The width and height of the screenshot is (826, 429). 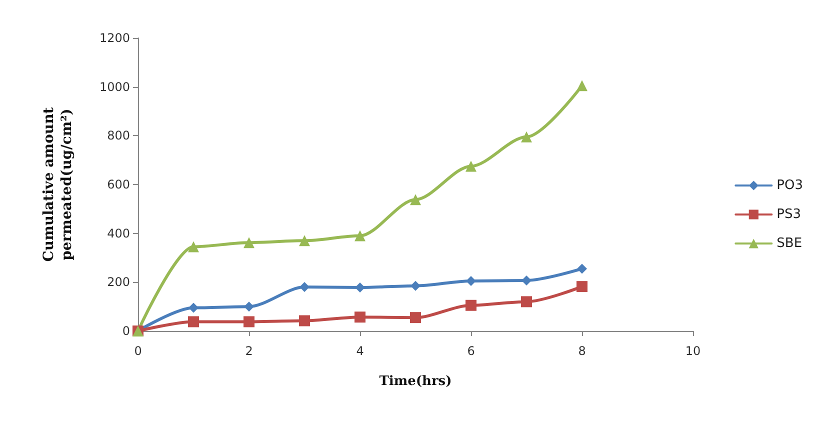 What do you see at coordinates (118, 185) in the screenshot?
I see `y-tick-label: 600` at bounding box center [118, 185].